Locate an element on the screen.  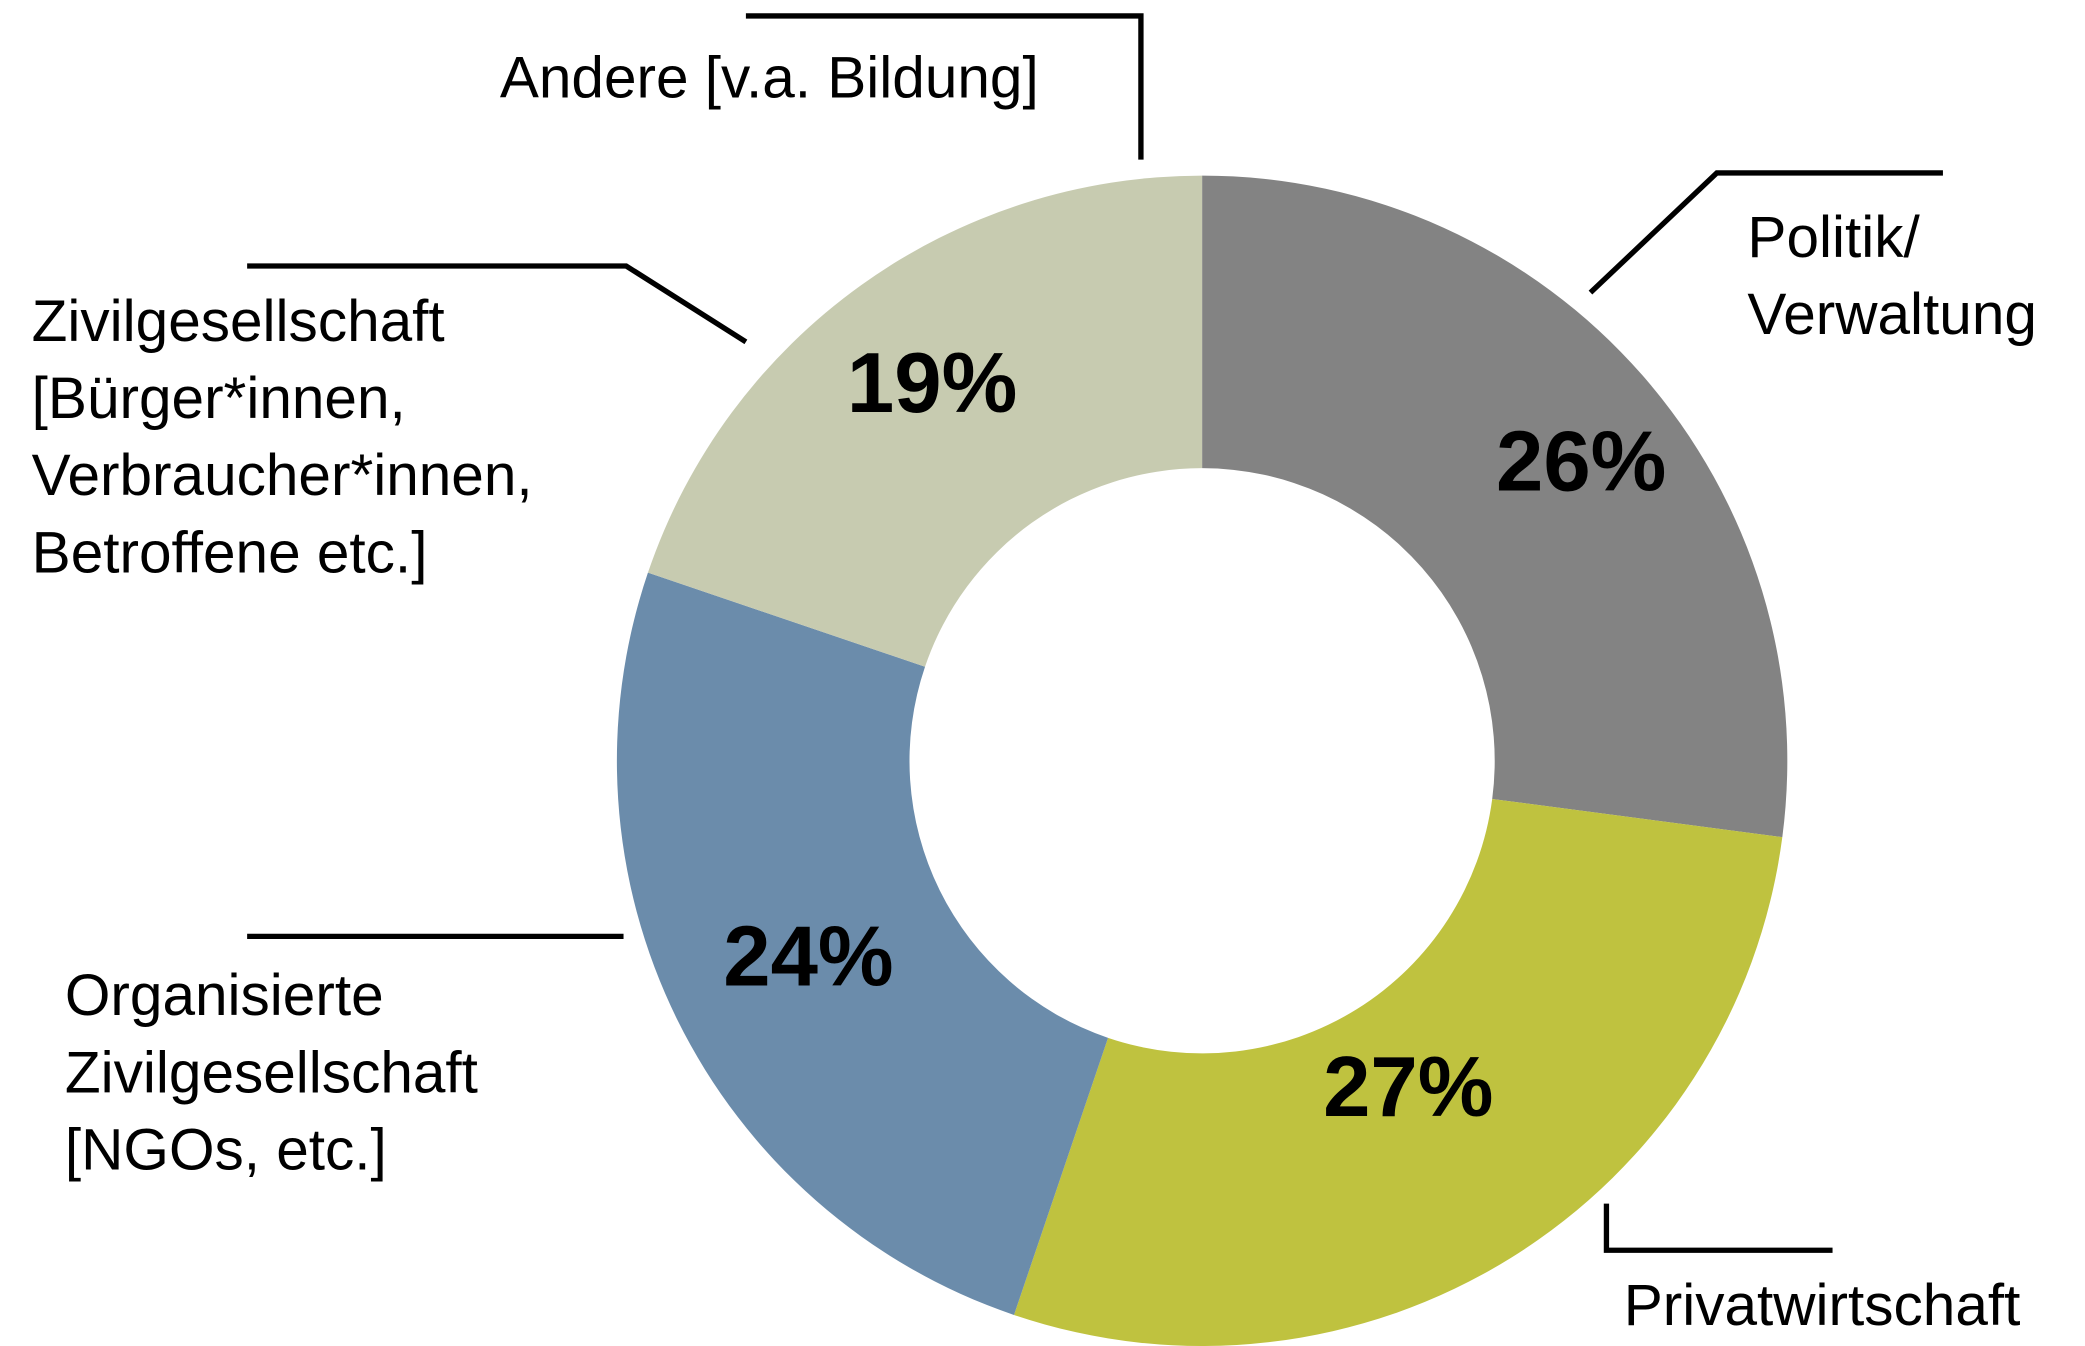
label-line: Verwaltung is located at coordinates (1892, 315).